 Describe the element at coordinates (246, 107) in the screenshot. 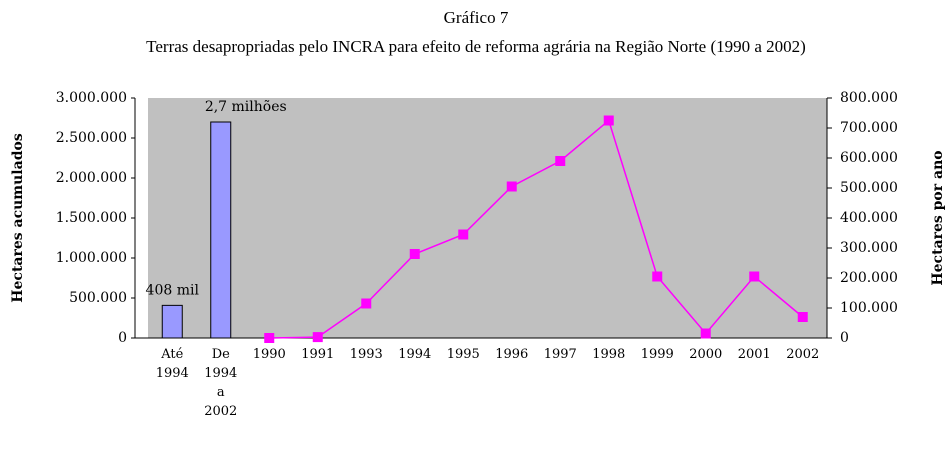

I see `data-label: 2,7 milhões` at that location.